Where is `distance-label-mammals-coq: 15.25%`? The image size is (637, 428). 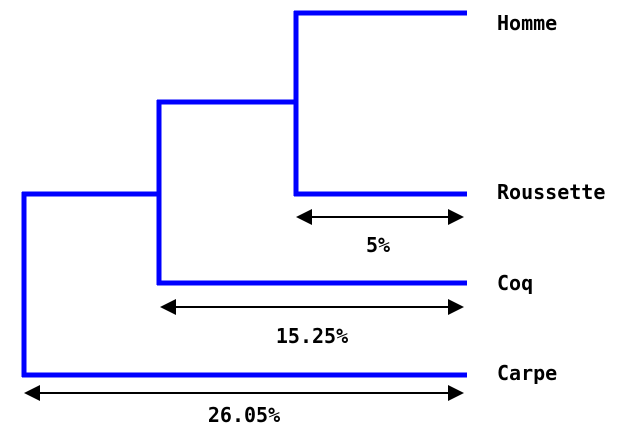 distance-label-mammals-coq: 15.25% is located at coordinates (312, 336).